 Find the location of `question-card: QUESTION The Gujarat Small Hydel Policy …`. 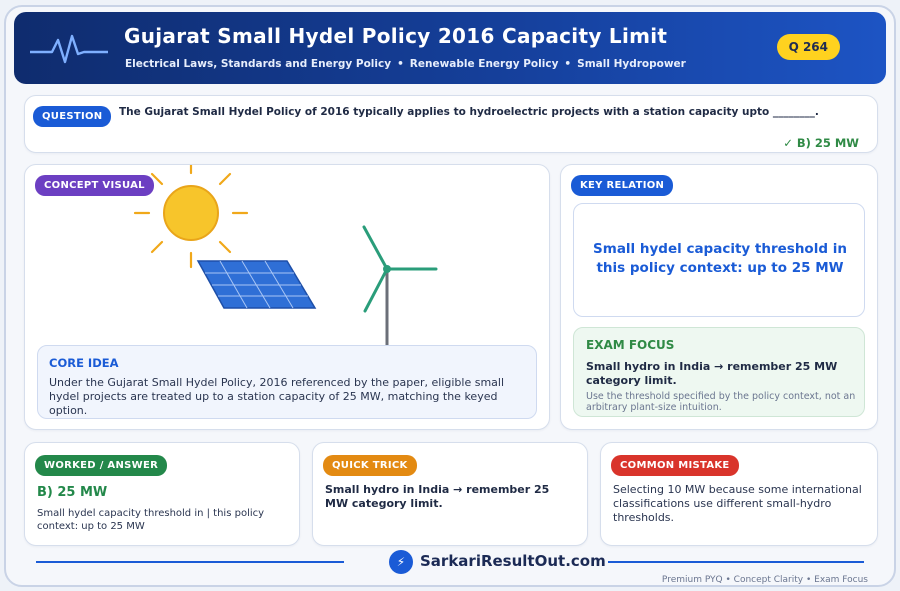

question-card: QUESTION The Gujarat Small Hydel Policy … is located at coordinates (451, 124).